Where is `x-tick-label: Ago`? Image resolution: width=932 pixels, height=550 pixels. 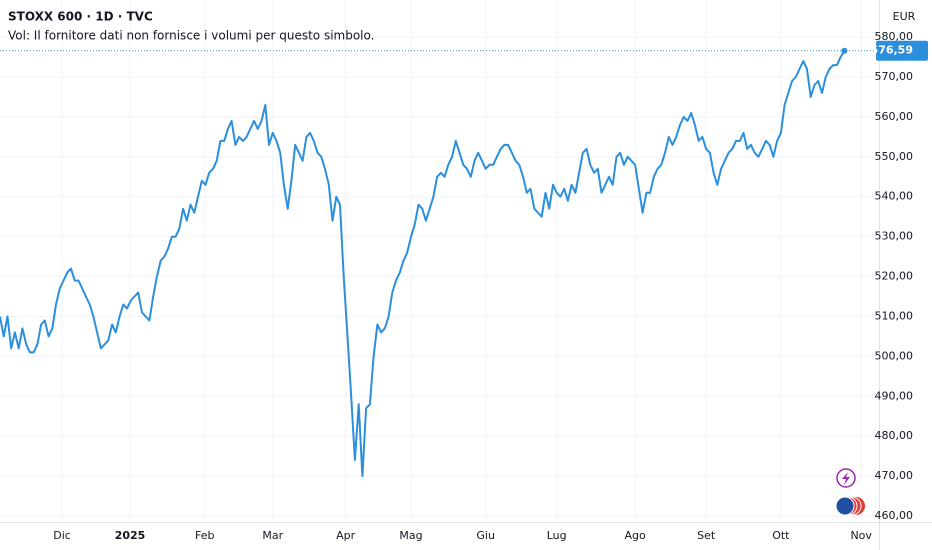
x-tick-label: Ago is located at coordinates (636, 535).